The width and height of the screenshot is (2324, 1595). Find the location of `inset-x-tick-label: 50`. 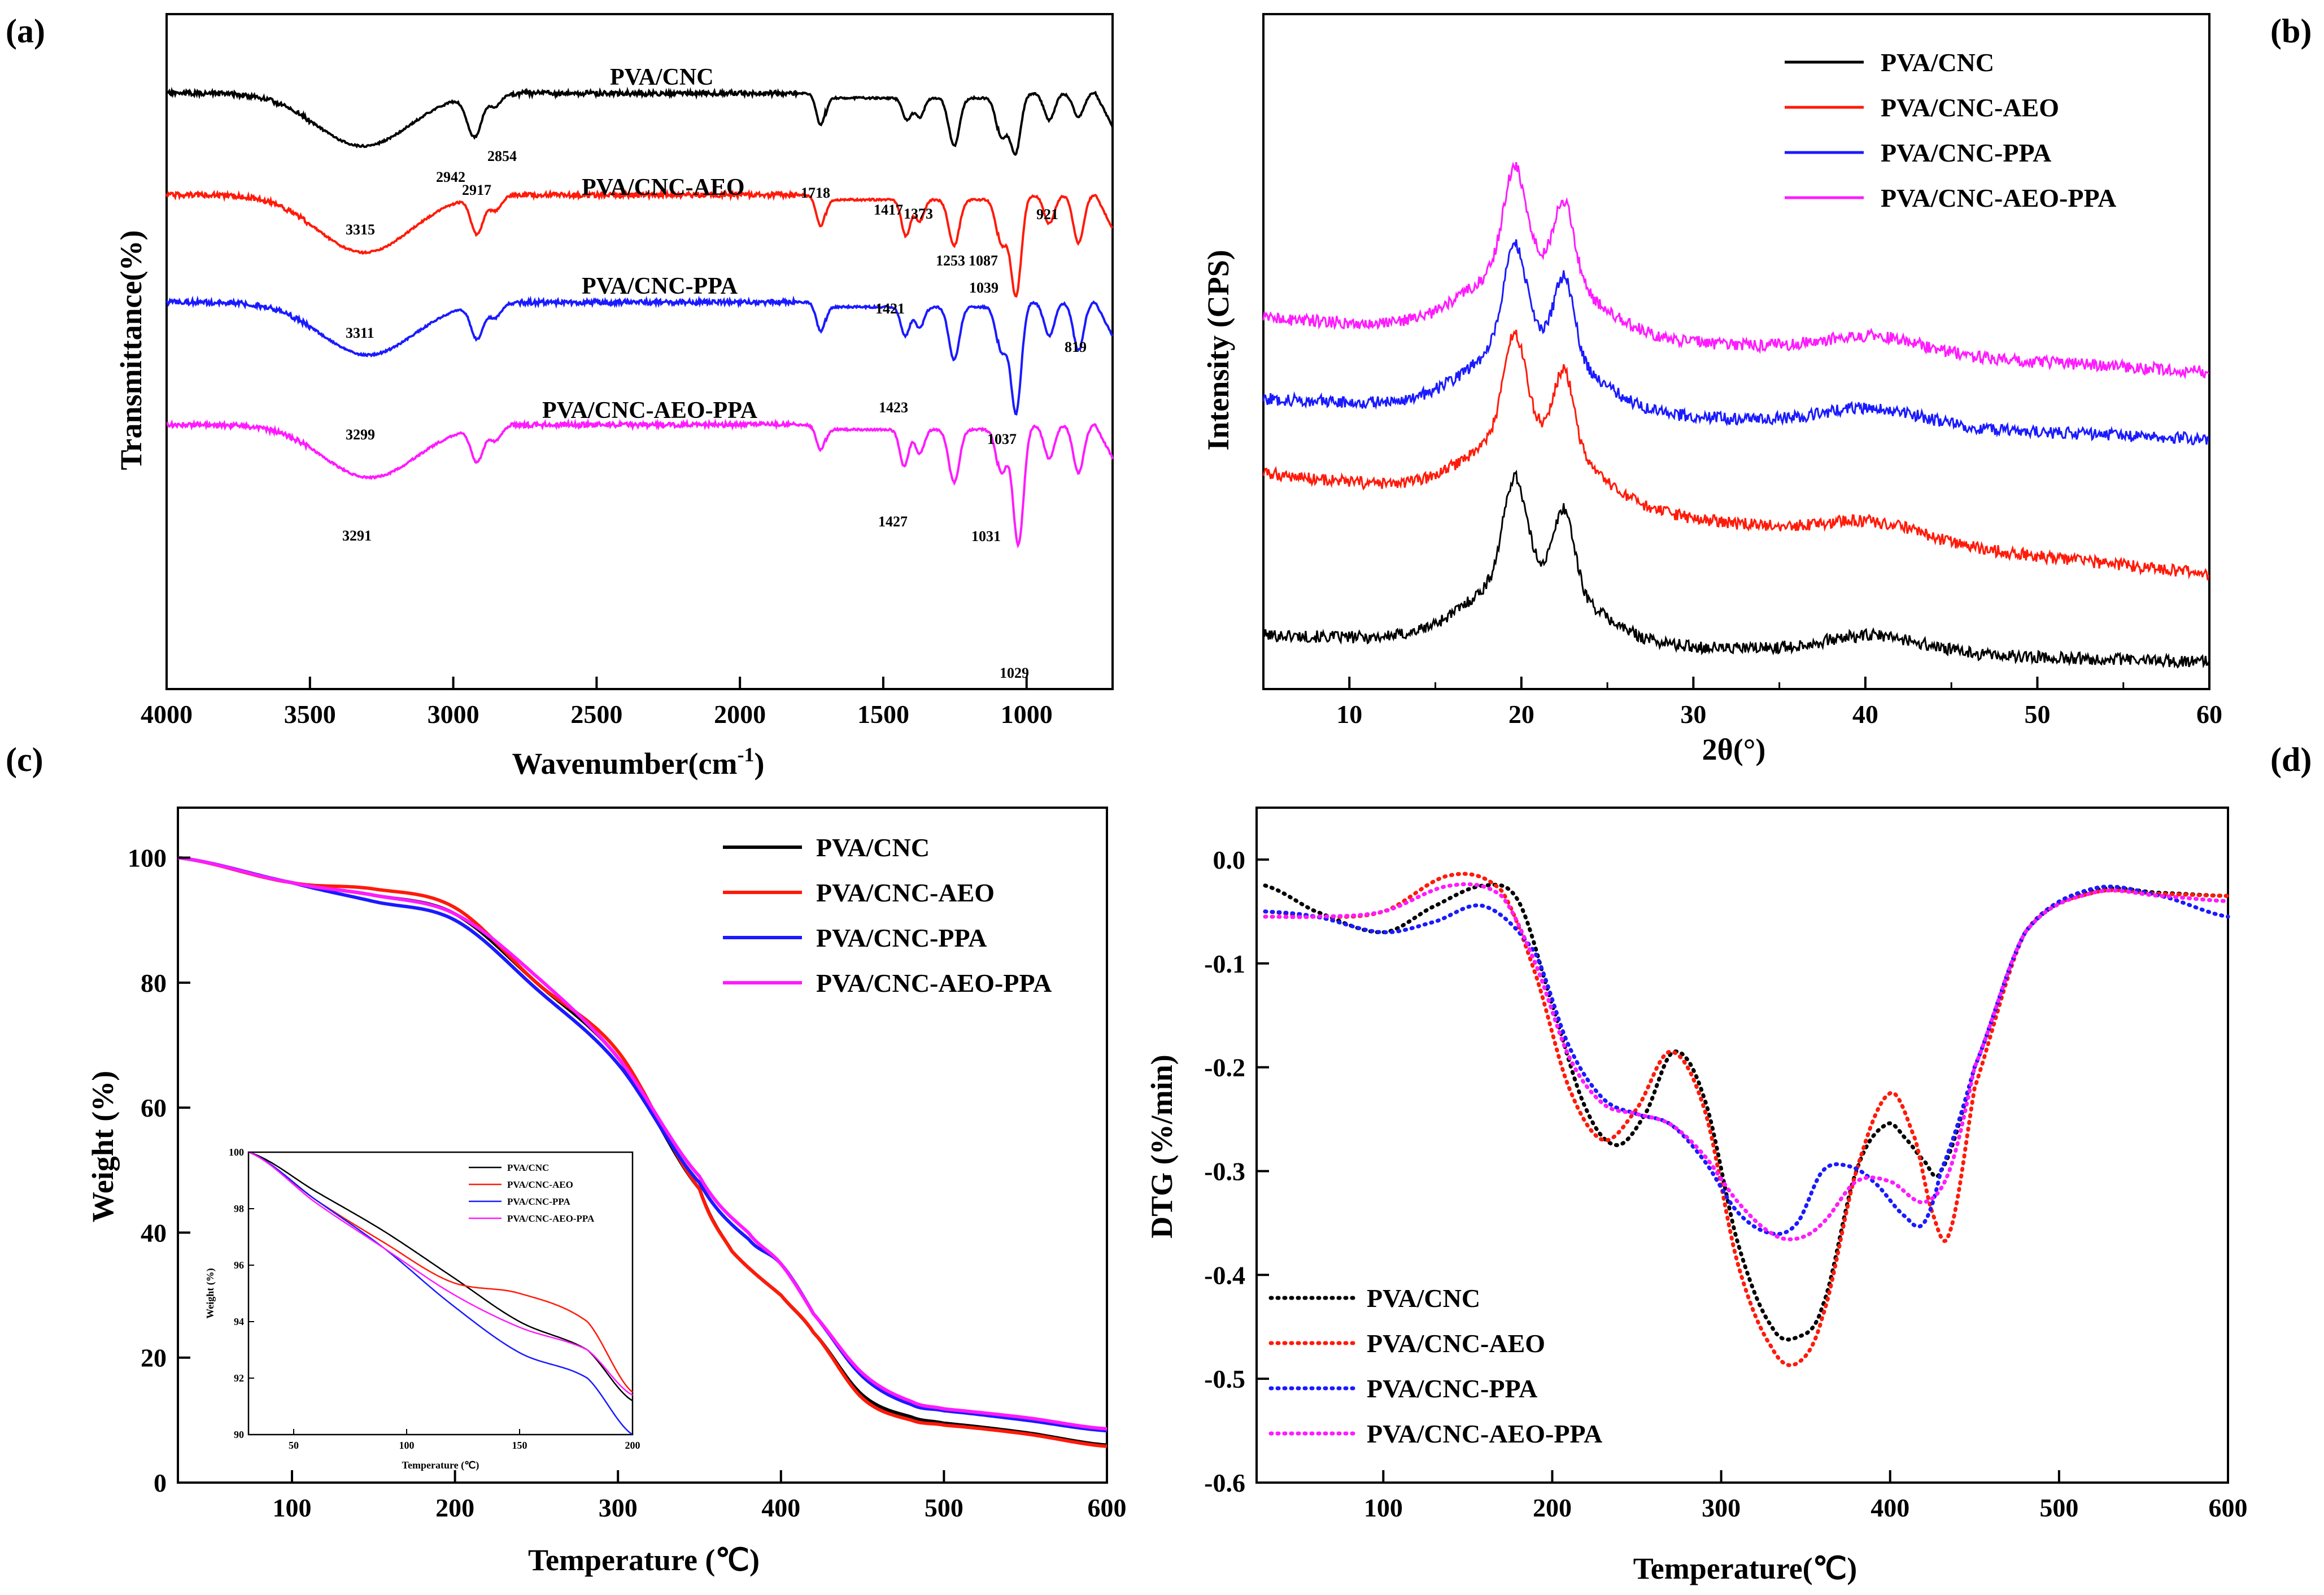

inset-x-tick-label: 50 is located at coordinates (294, 1446).